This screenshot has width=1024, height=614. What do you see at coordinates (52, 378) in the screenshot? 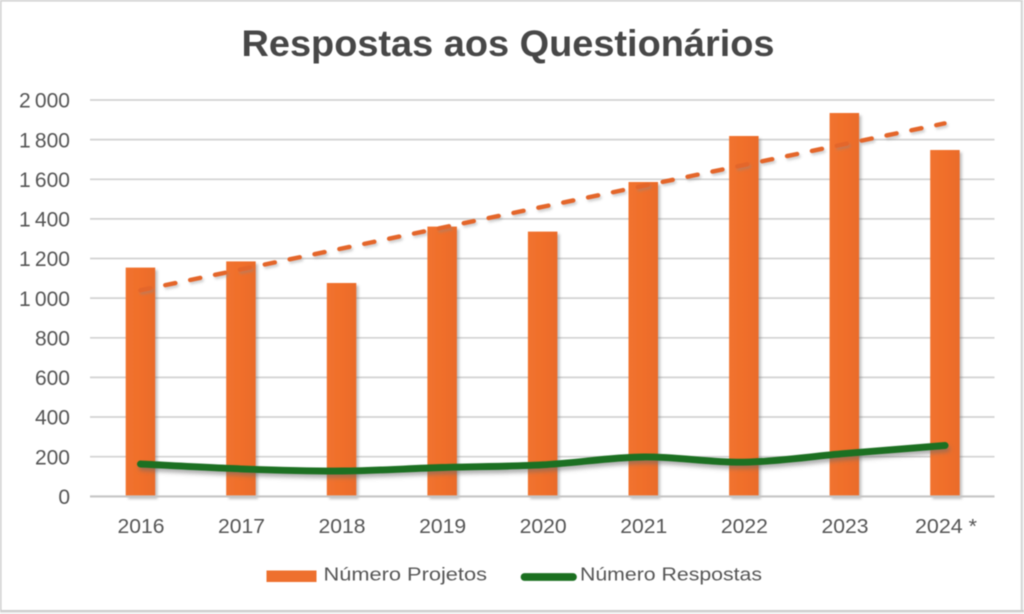
I see `svg-text: 600` at bounding box center [52, 378].